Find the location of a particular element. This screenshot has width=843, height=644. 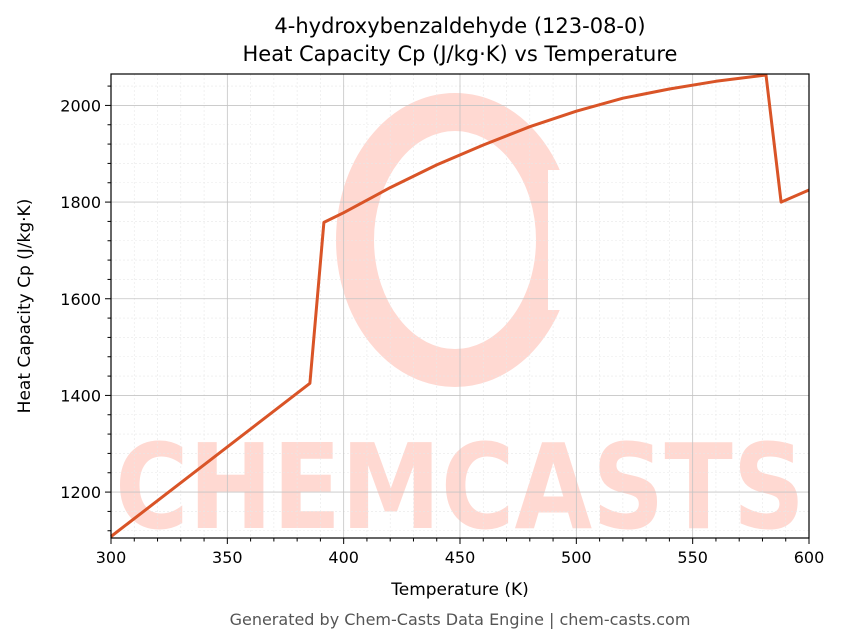

y-tick-label: 1200 is located at coordinates (80, 492).